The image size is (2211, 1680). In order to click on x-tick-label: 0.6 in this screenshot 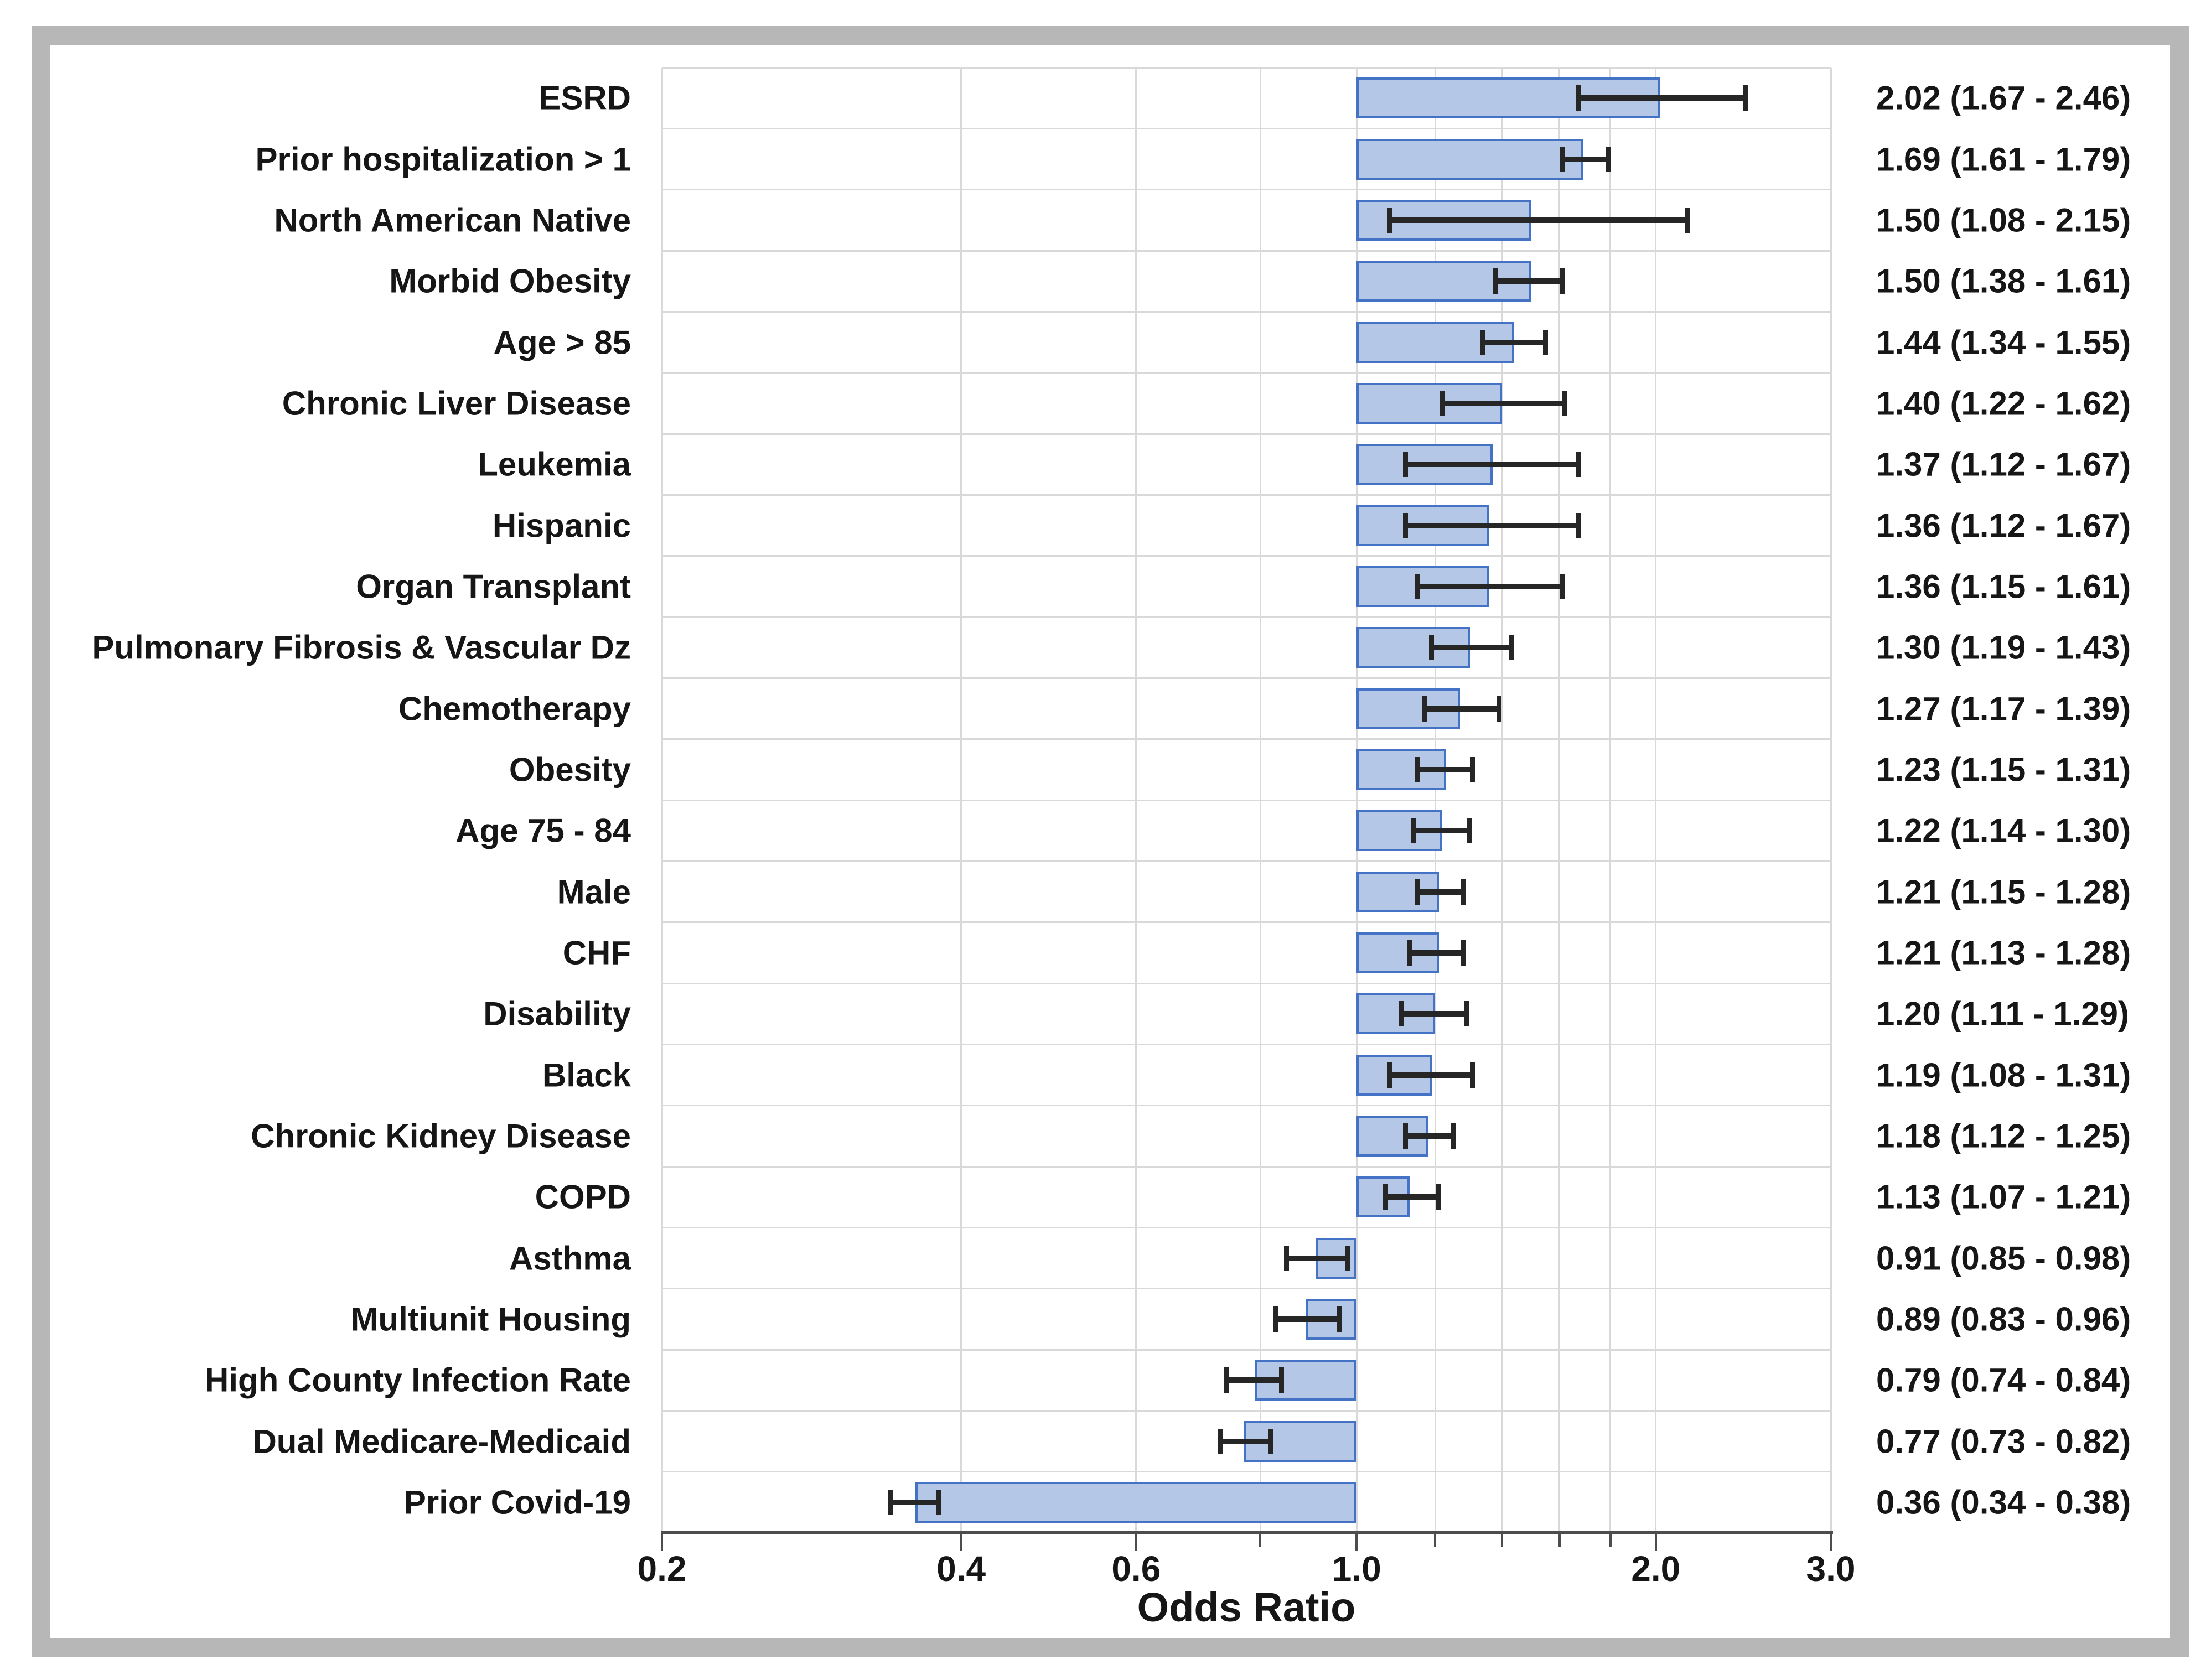, I will do `click(1136, 1569)`.